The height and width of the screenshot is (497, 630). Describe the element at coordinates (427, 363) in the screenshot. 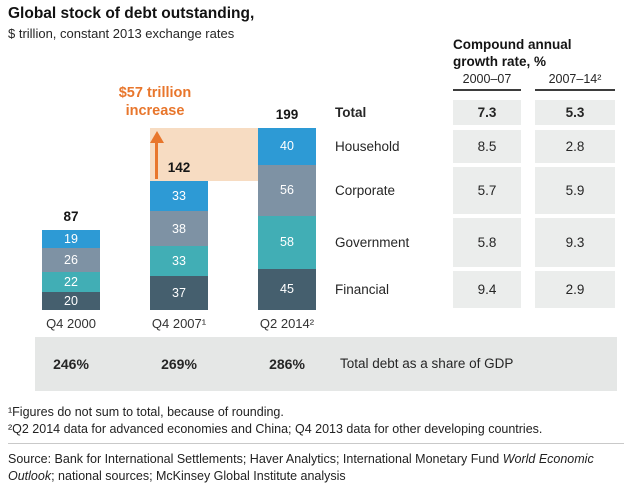

I see `gdp-share-label: Total debt as a share of GDP` at that location.